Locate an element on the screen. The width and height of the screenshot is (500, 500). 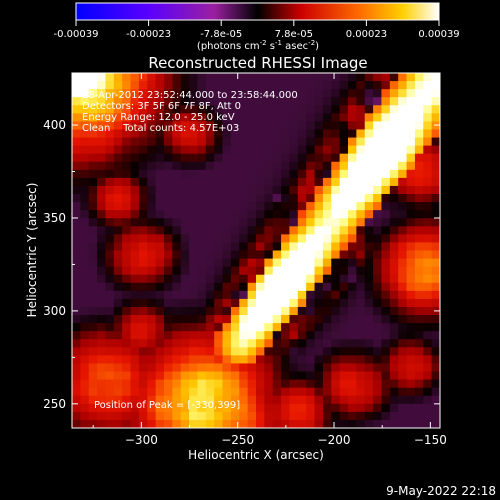
colorbar-tick-label: -7.8e-05 is located at coordinates (221, 34).